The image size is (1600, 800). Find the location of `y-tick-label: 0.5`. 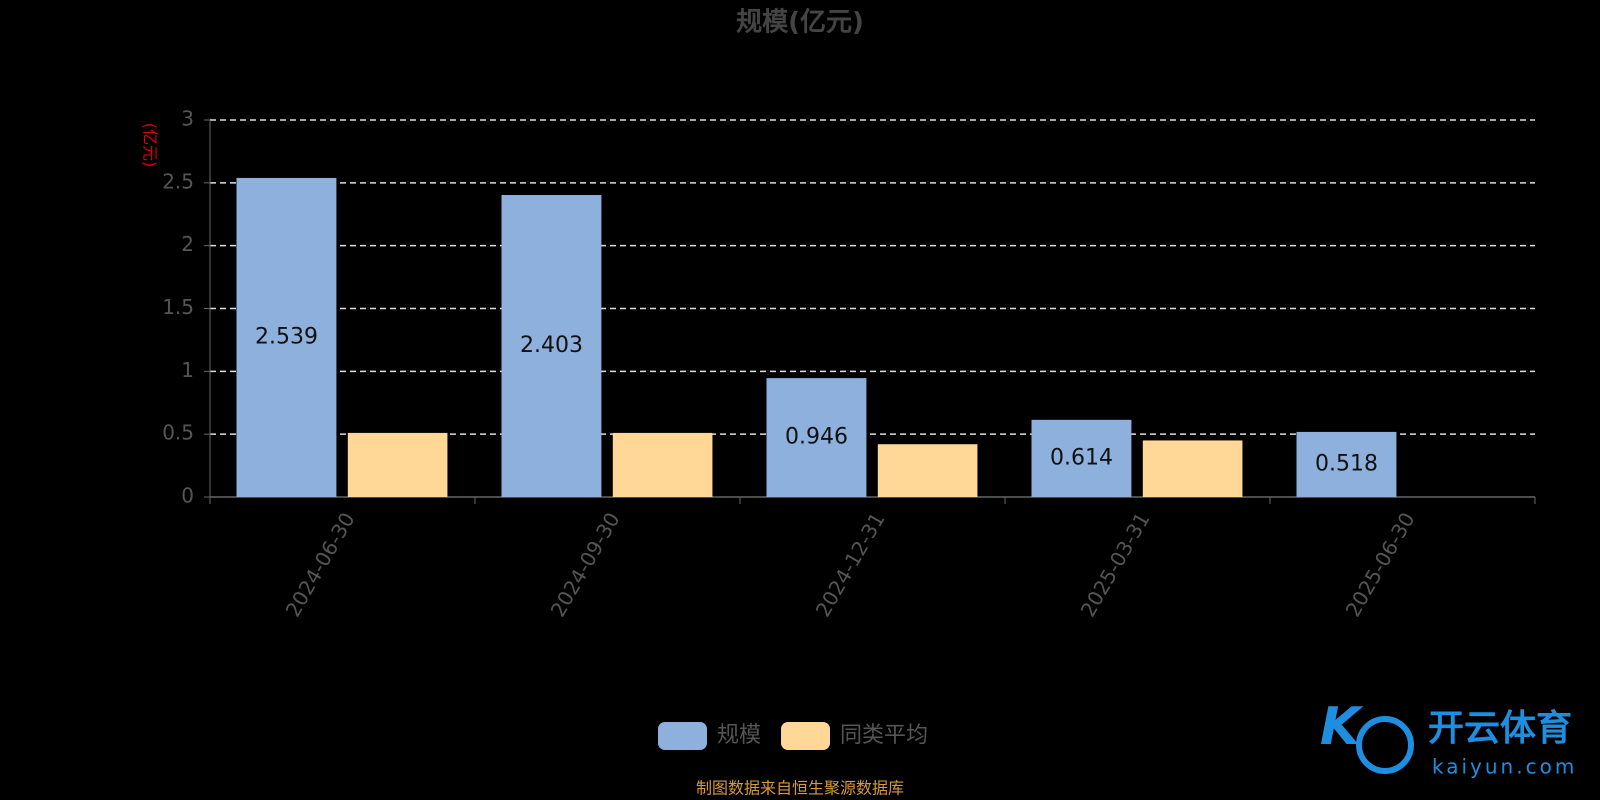

y-tick-label: 0.5 is located at coordinates (178, 433).